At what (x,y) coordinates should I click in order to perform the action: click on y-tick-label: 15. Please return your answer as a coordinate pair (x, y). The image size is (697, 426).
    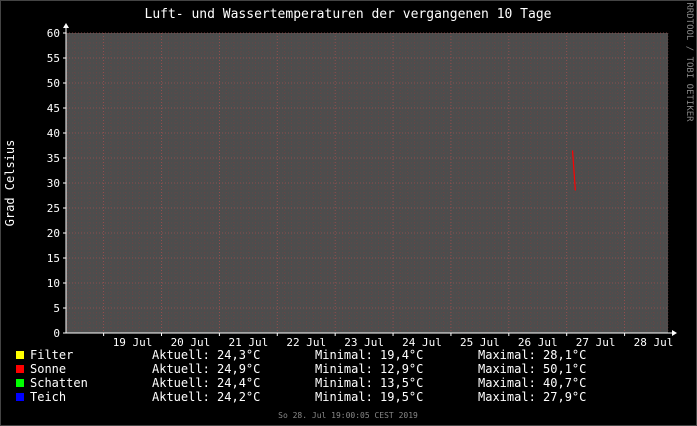
    Looking at the image, I should click on (53, 258).